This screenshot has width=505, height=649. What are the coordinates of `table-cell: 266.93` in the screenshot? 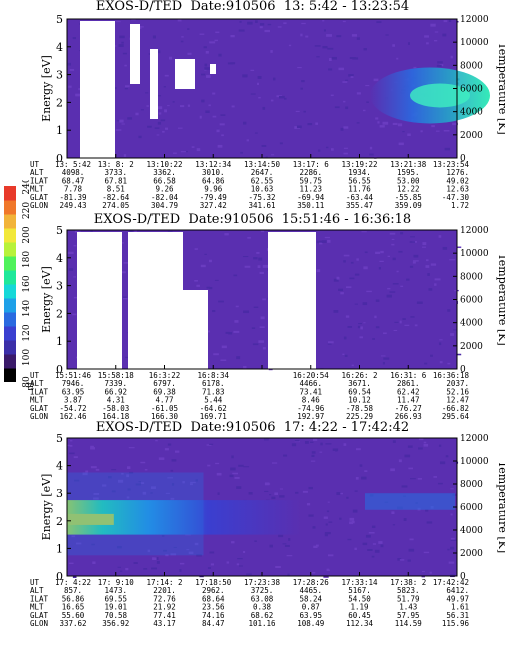 It's located at (408, 416).